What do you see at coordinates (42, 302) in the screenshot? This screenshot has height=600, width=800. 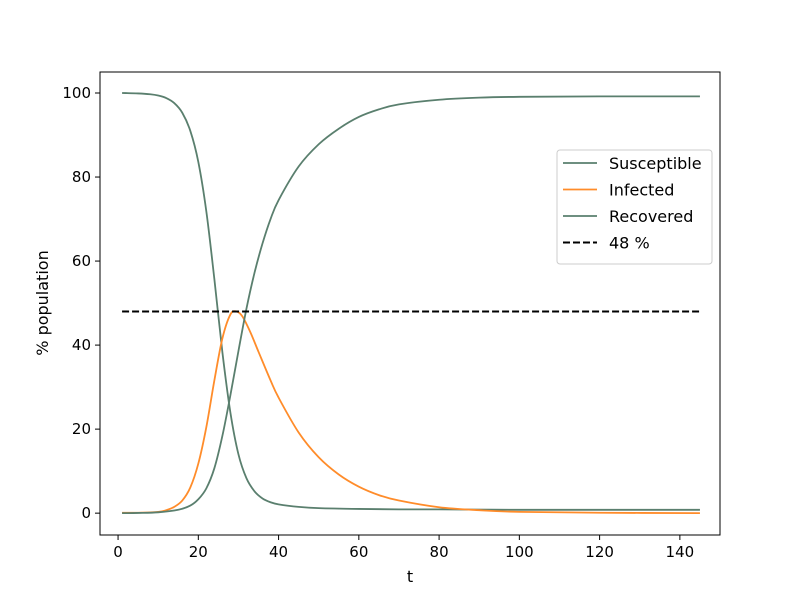 I see `y-axis-label: % population` at bounding box center [42, 302].